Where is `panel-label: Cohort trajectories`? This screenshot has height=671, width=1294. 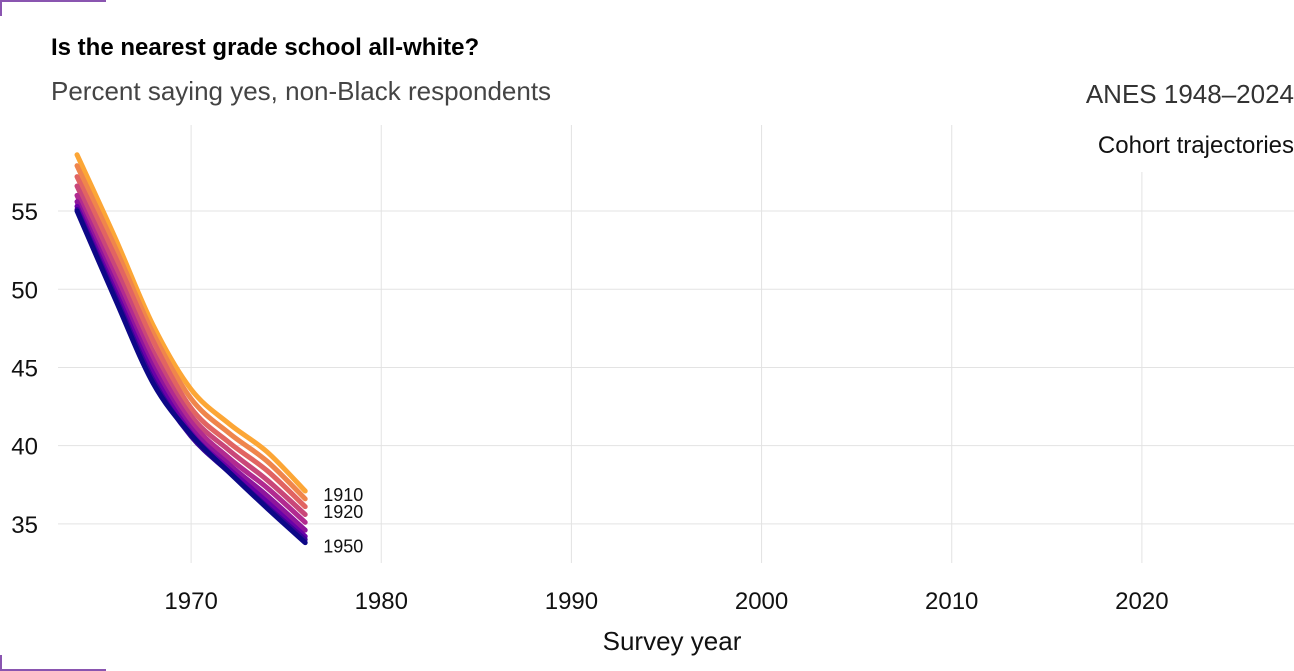
panel-label: Cohort trajectories is located at coordinates (1195, 145).